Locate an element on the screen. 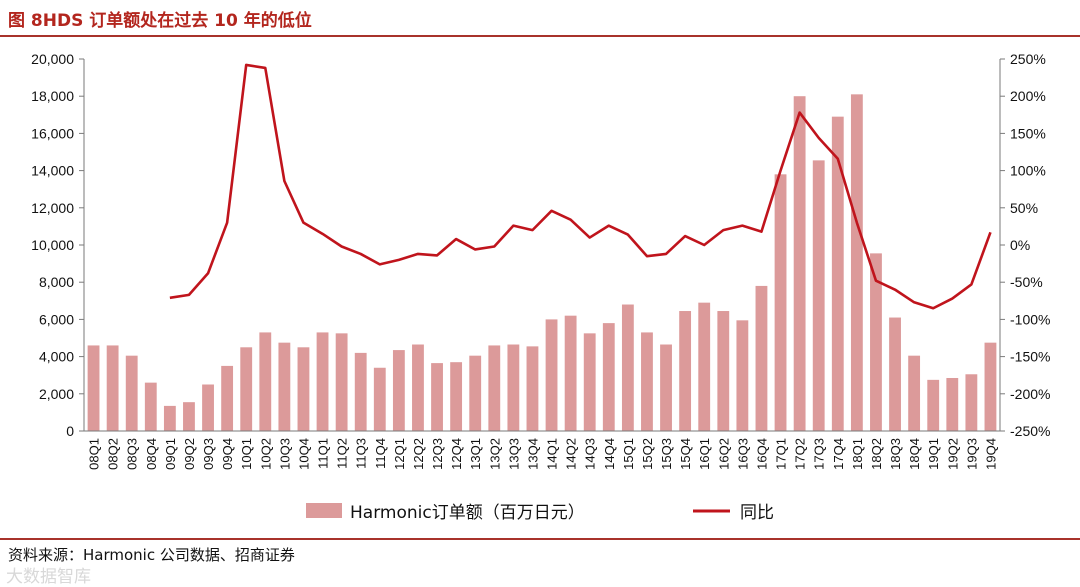  bar-12Q4 is located at coordinates (456, 396).